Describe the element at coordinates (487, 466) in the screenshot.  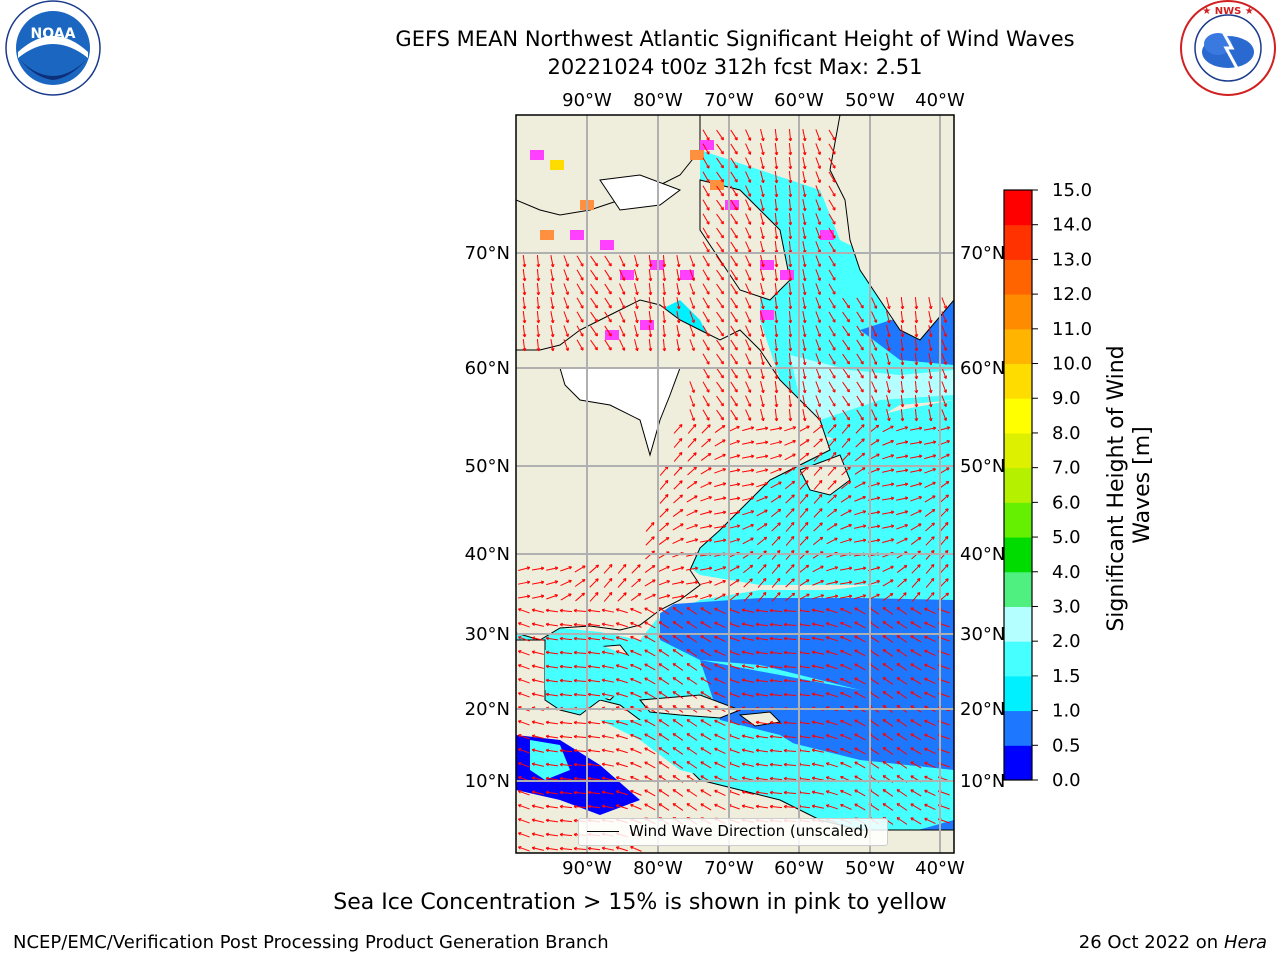
I see `lat-label: 50°N` at that location.